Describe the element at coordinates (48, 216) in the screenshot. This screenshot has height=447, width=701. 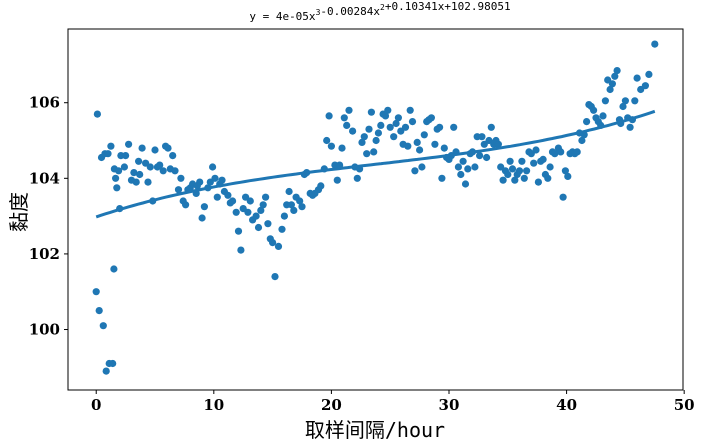
I see `y-axis: 100 102 104 106` at that location.